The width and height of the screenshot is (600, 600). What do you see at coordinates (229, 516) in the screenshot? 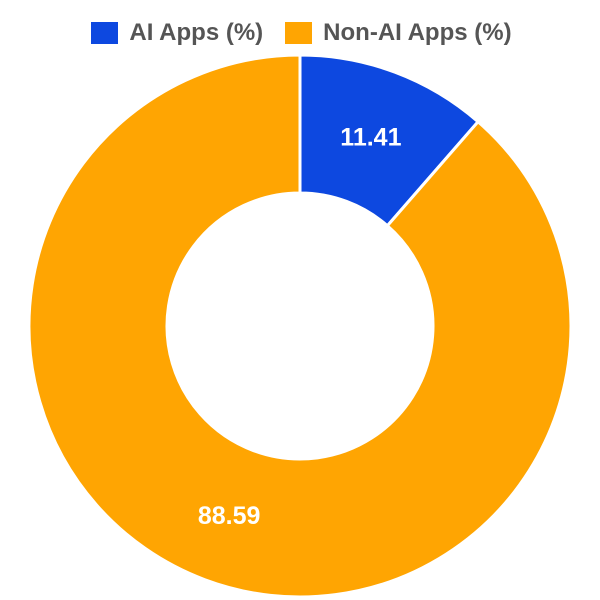
I see `slice-value-label-1: 88.59` at bounding box center [229, 516].